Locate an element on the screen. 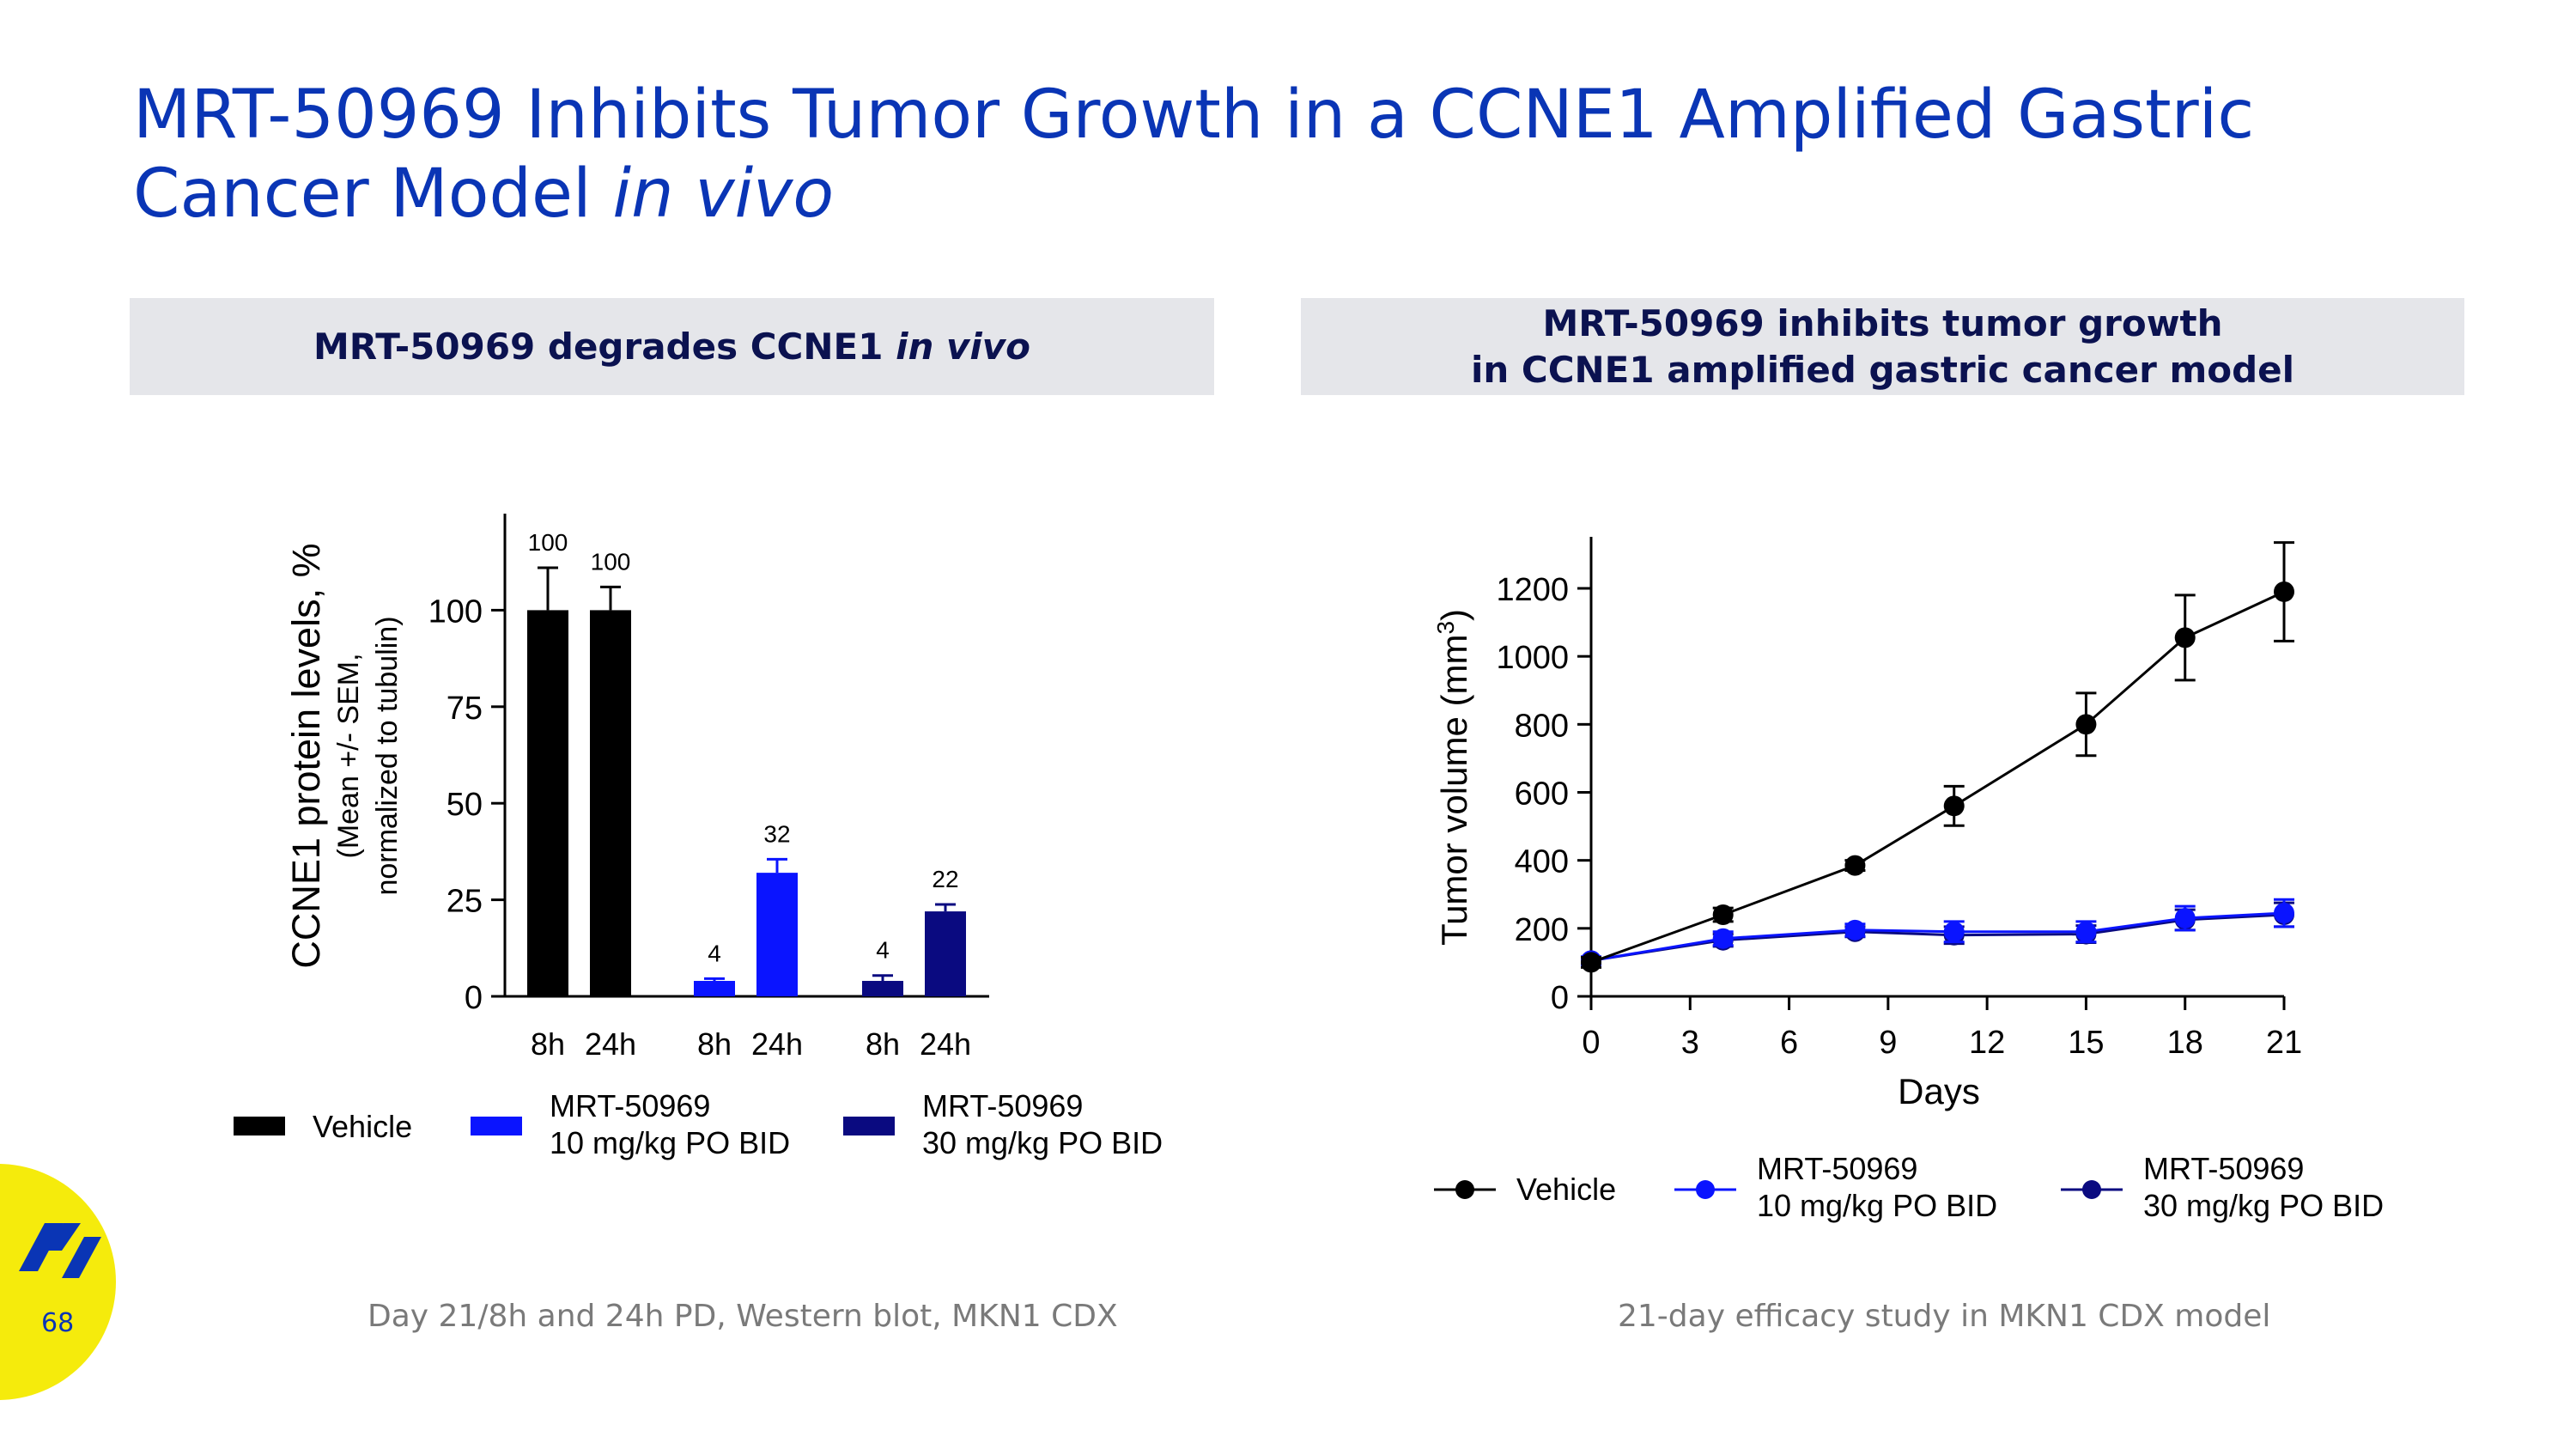 The height and width of the screenshot is (1449, 2576). bar-y-tick-label: 100 is located at coordinates (455, 612).